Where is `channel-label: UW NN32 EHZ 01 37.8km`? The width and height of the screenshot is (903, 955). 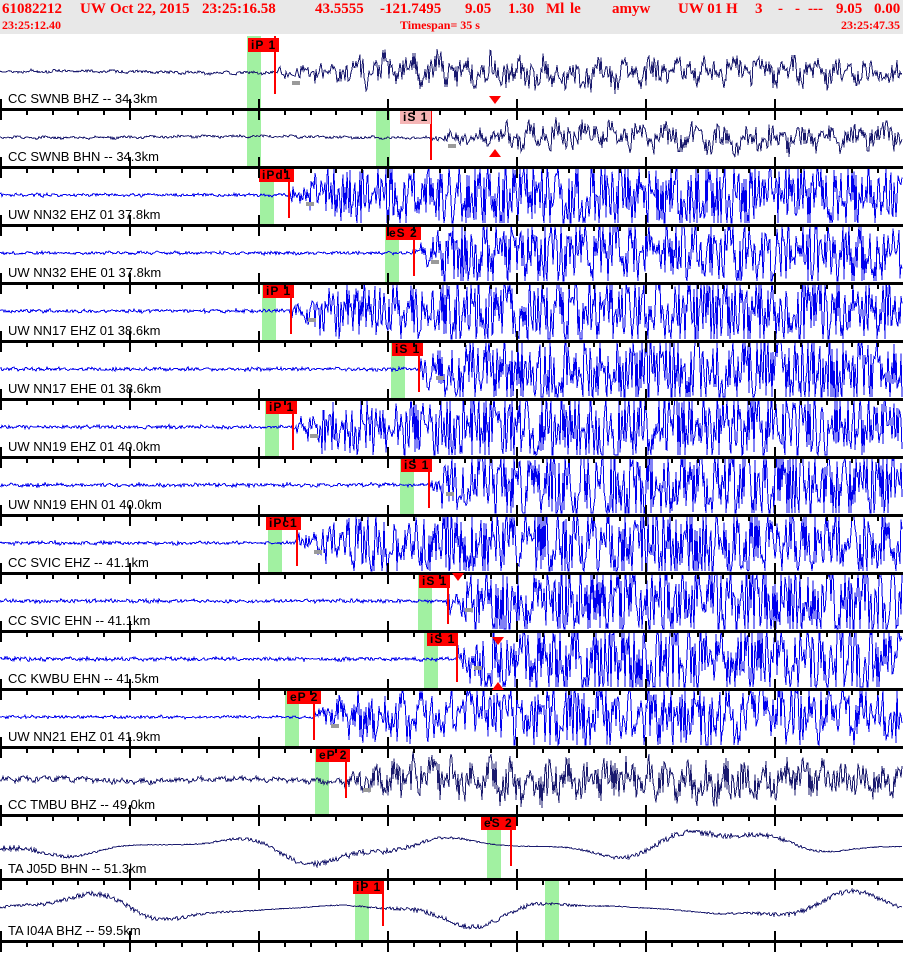 channel-label: UW NN32 EHZ 01 37.8km is located at coordinates (84, 214).